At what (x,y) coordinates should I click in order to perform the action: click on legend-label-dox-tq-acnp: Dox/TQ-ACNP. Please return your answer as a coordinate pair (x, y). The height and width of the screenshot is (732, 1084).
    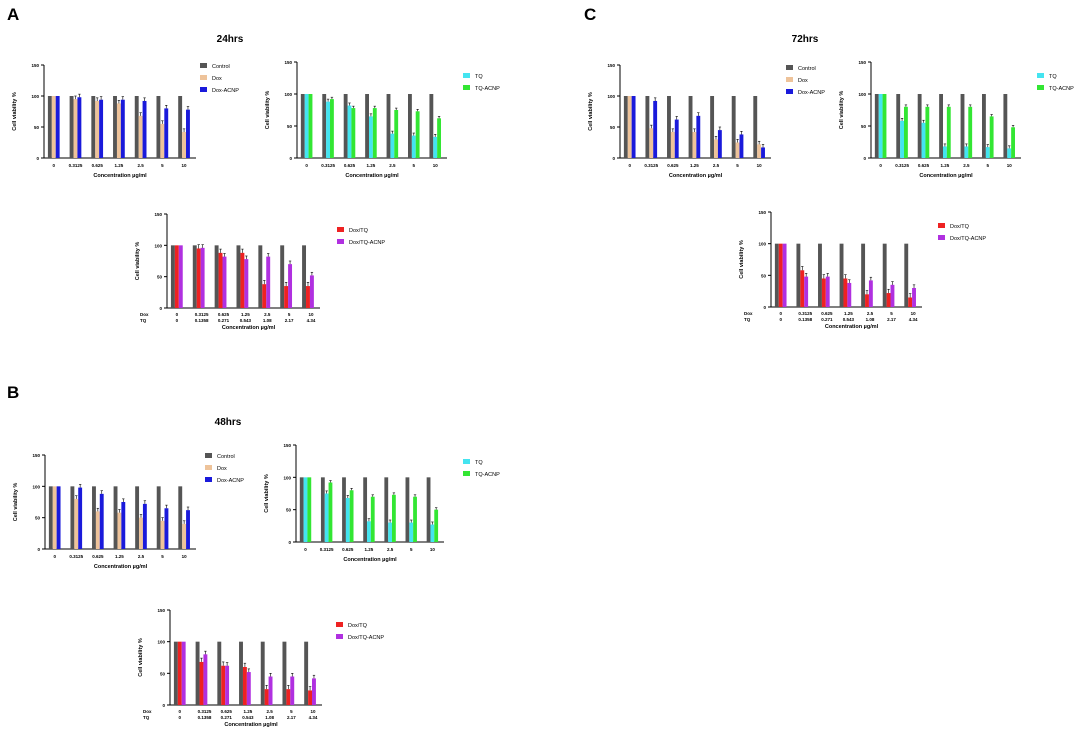
    Looking at the image, I should click on (366, 638).